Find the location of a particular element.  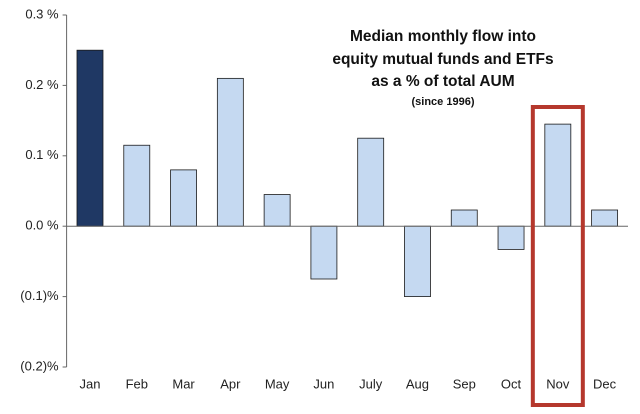

x-tick-label: Jan is located at coordinates (90, 383).